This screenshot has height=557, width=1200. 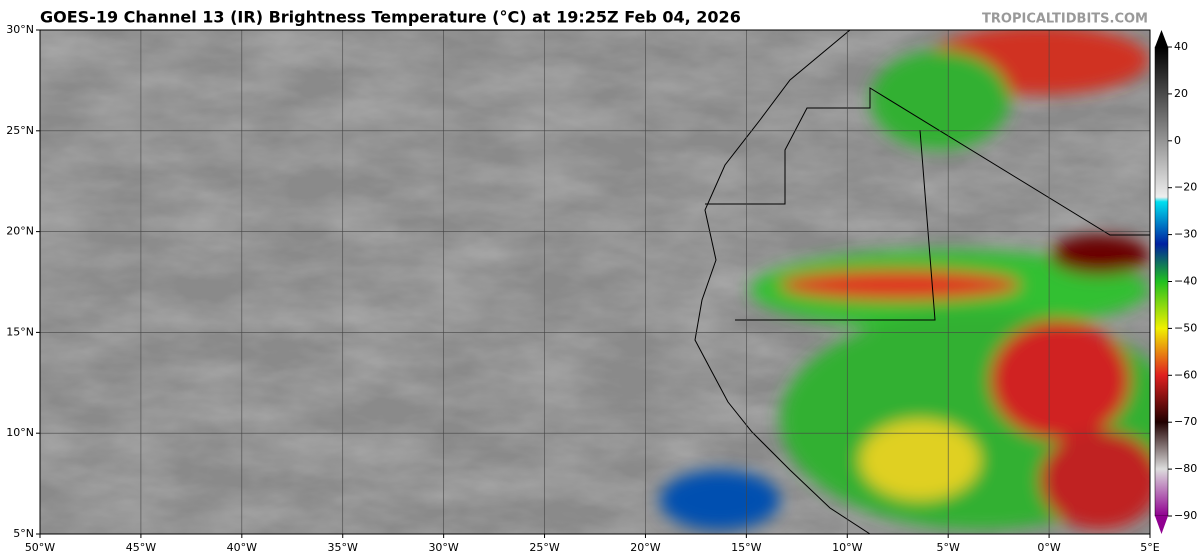 What do you see at coordinates (1161, 38) in the screenshot?
I see `colorbar-arrow-top` at bounding box center [1161, 38].